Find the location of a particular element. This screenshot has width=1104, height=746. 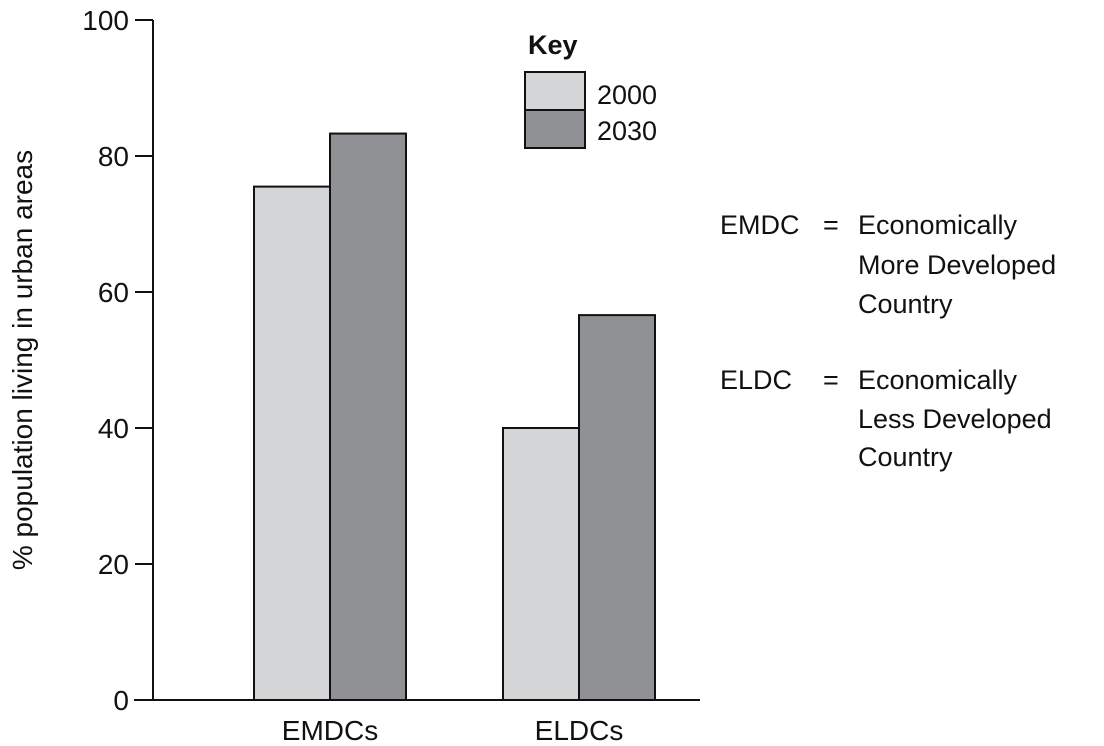

x-tick-label-eldcs: ELDCs is located at coordinates (579, 730).